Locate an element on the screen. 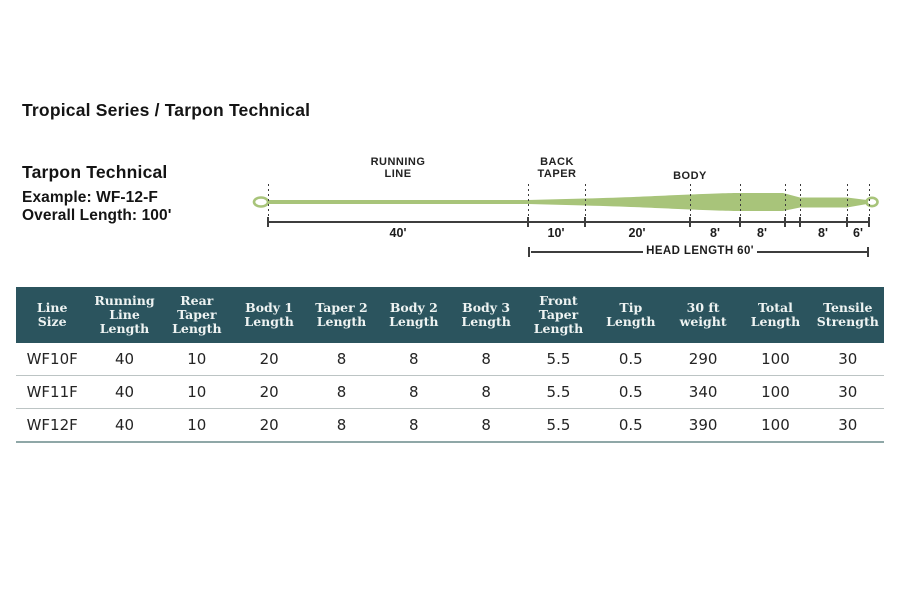 The height and width of the screenshot is (594, 900). col-header-running-line-length: Running Line Length is located at coordinates (124, 315).